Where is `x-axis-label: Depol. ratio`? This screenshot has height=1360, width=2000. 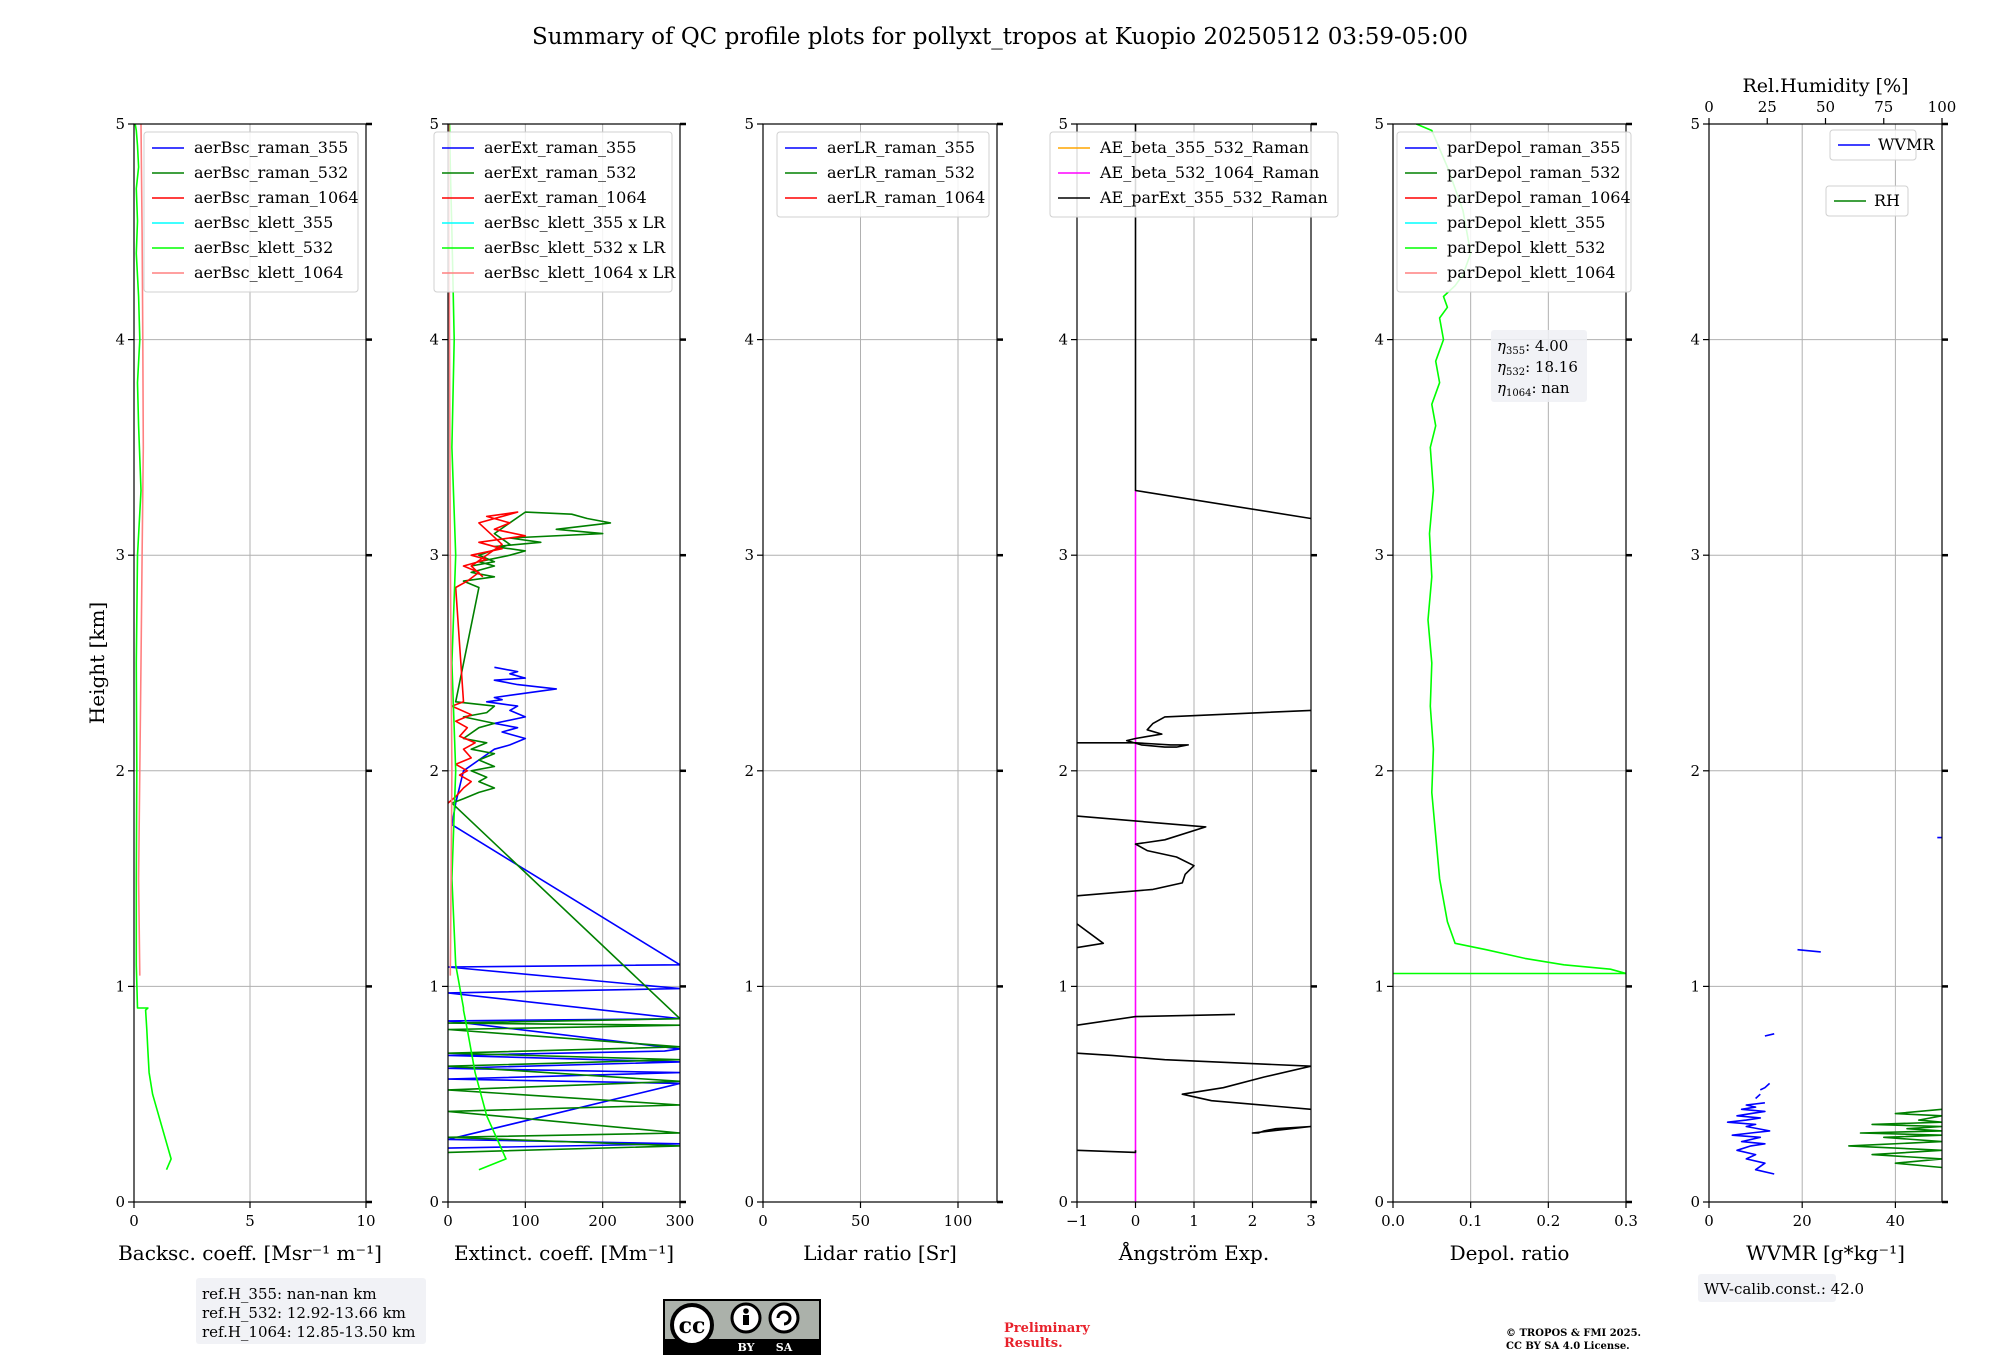 x-axis-label: Depol. ratio is located at coordinates (1510, 1253).